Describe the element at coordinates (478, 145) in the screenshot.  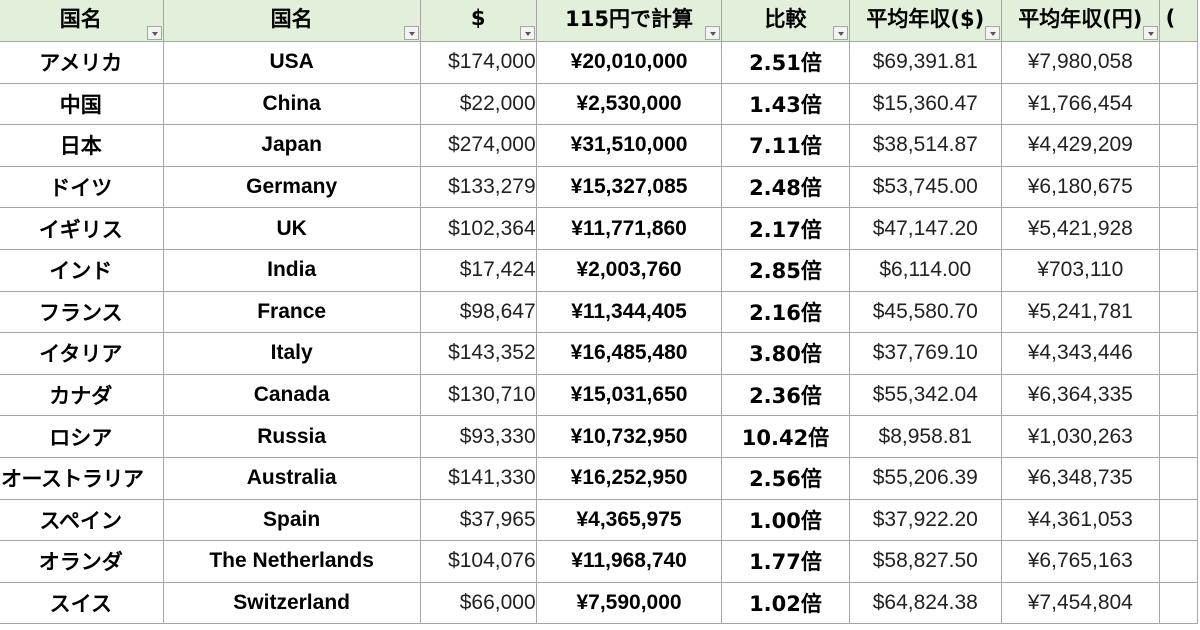
I see `cell-usd: $274,000` at that location.